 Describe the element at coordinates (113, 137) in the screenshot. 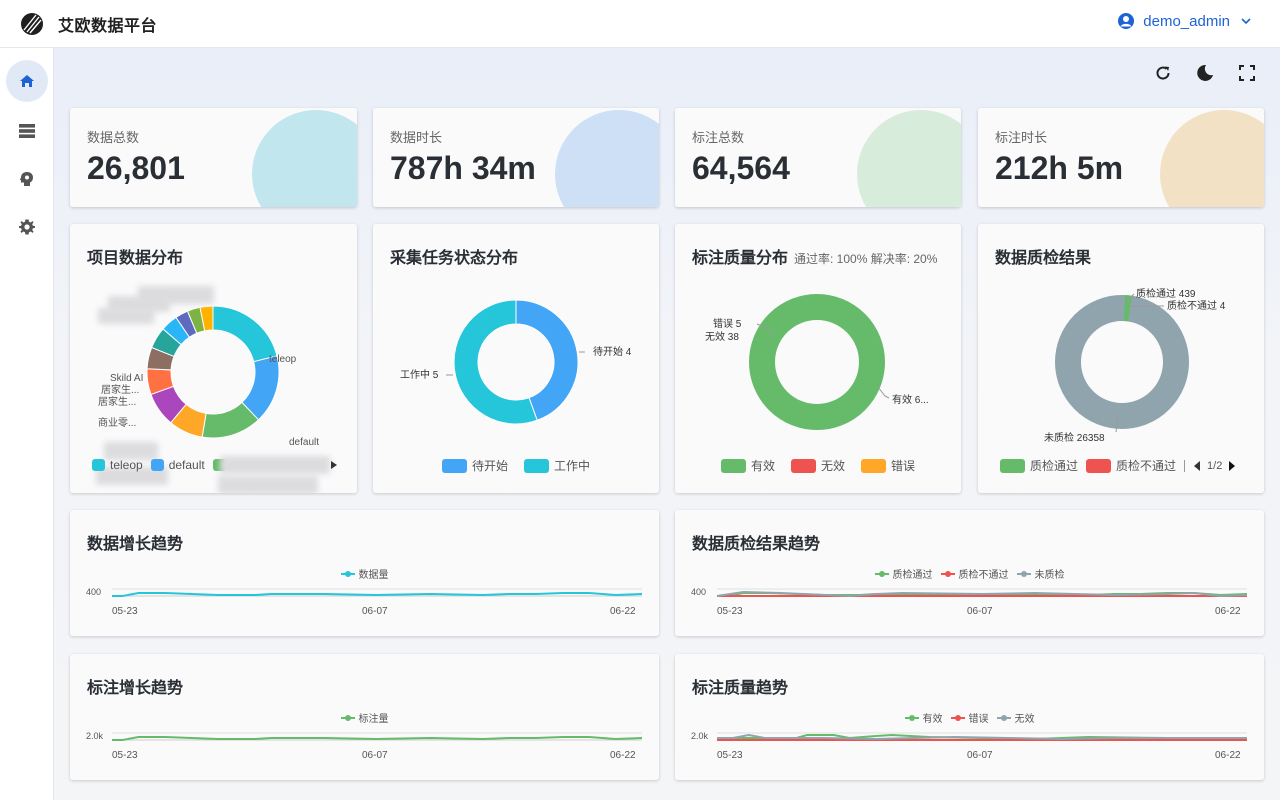

I see `stat-label: 数据总数` at that location.